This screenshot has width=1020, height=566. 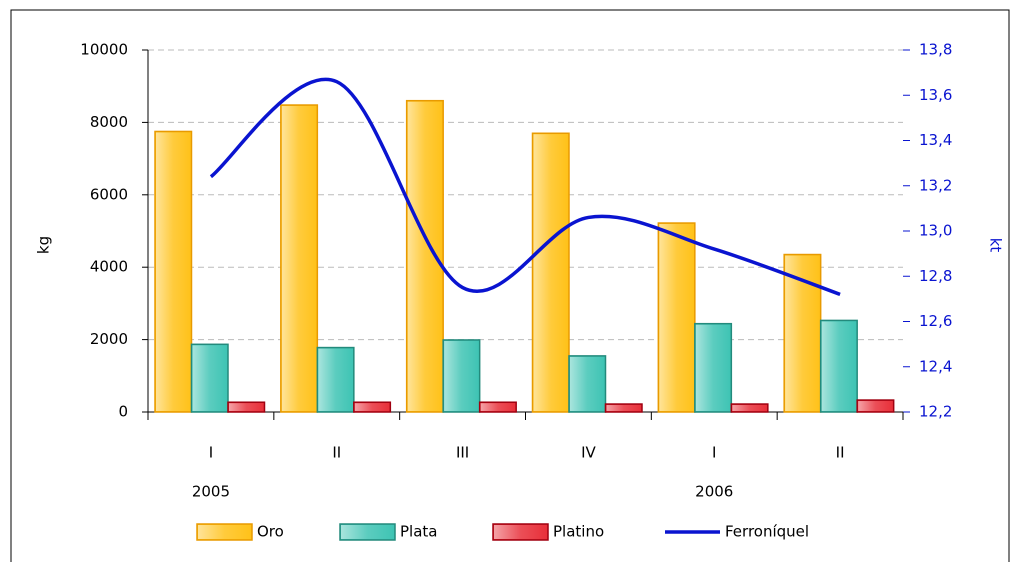 I want to click on y-tick-label: 8000, so click(x=109, y=122).